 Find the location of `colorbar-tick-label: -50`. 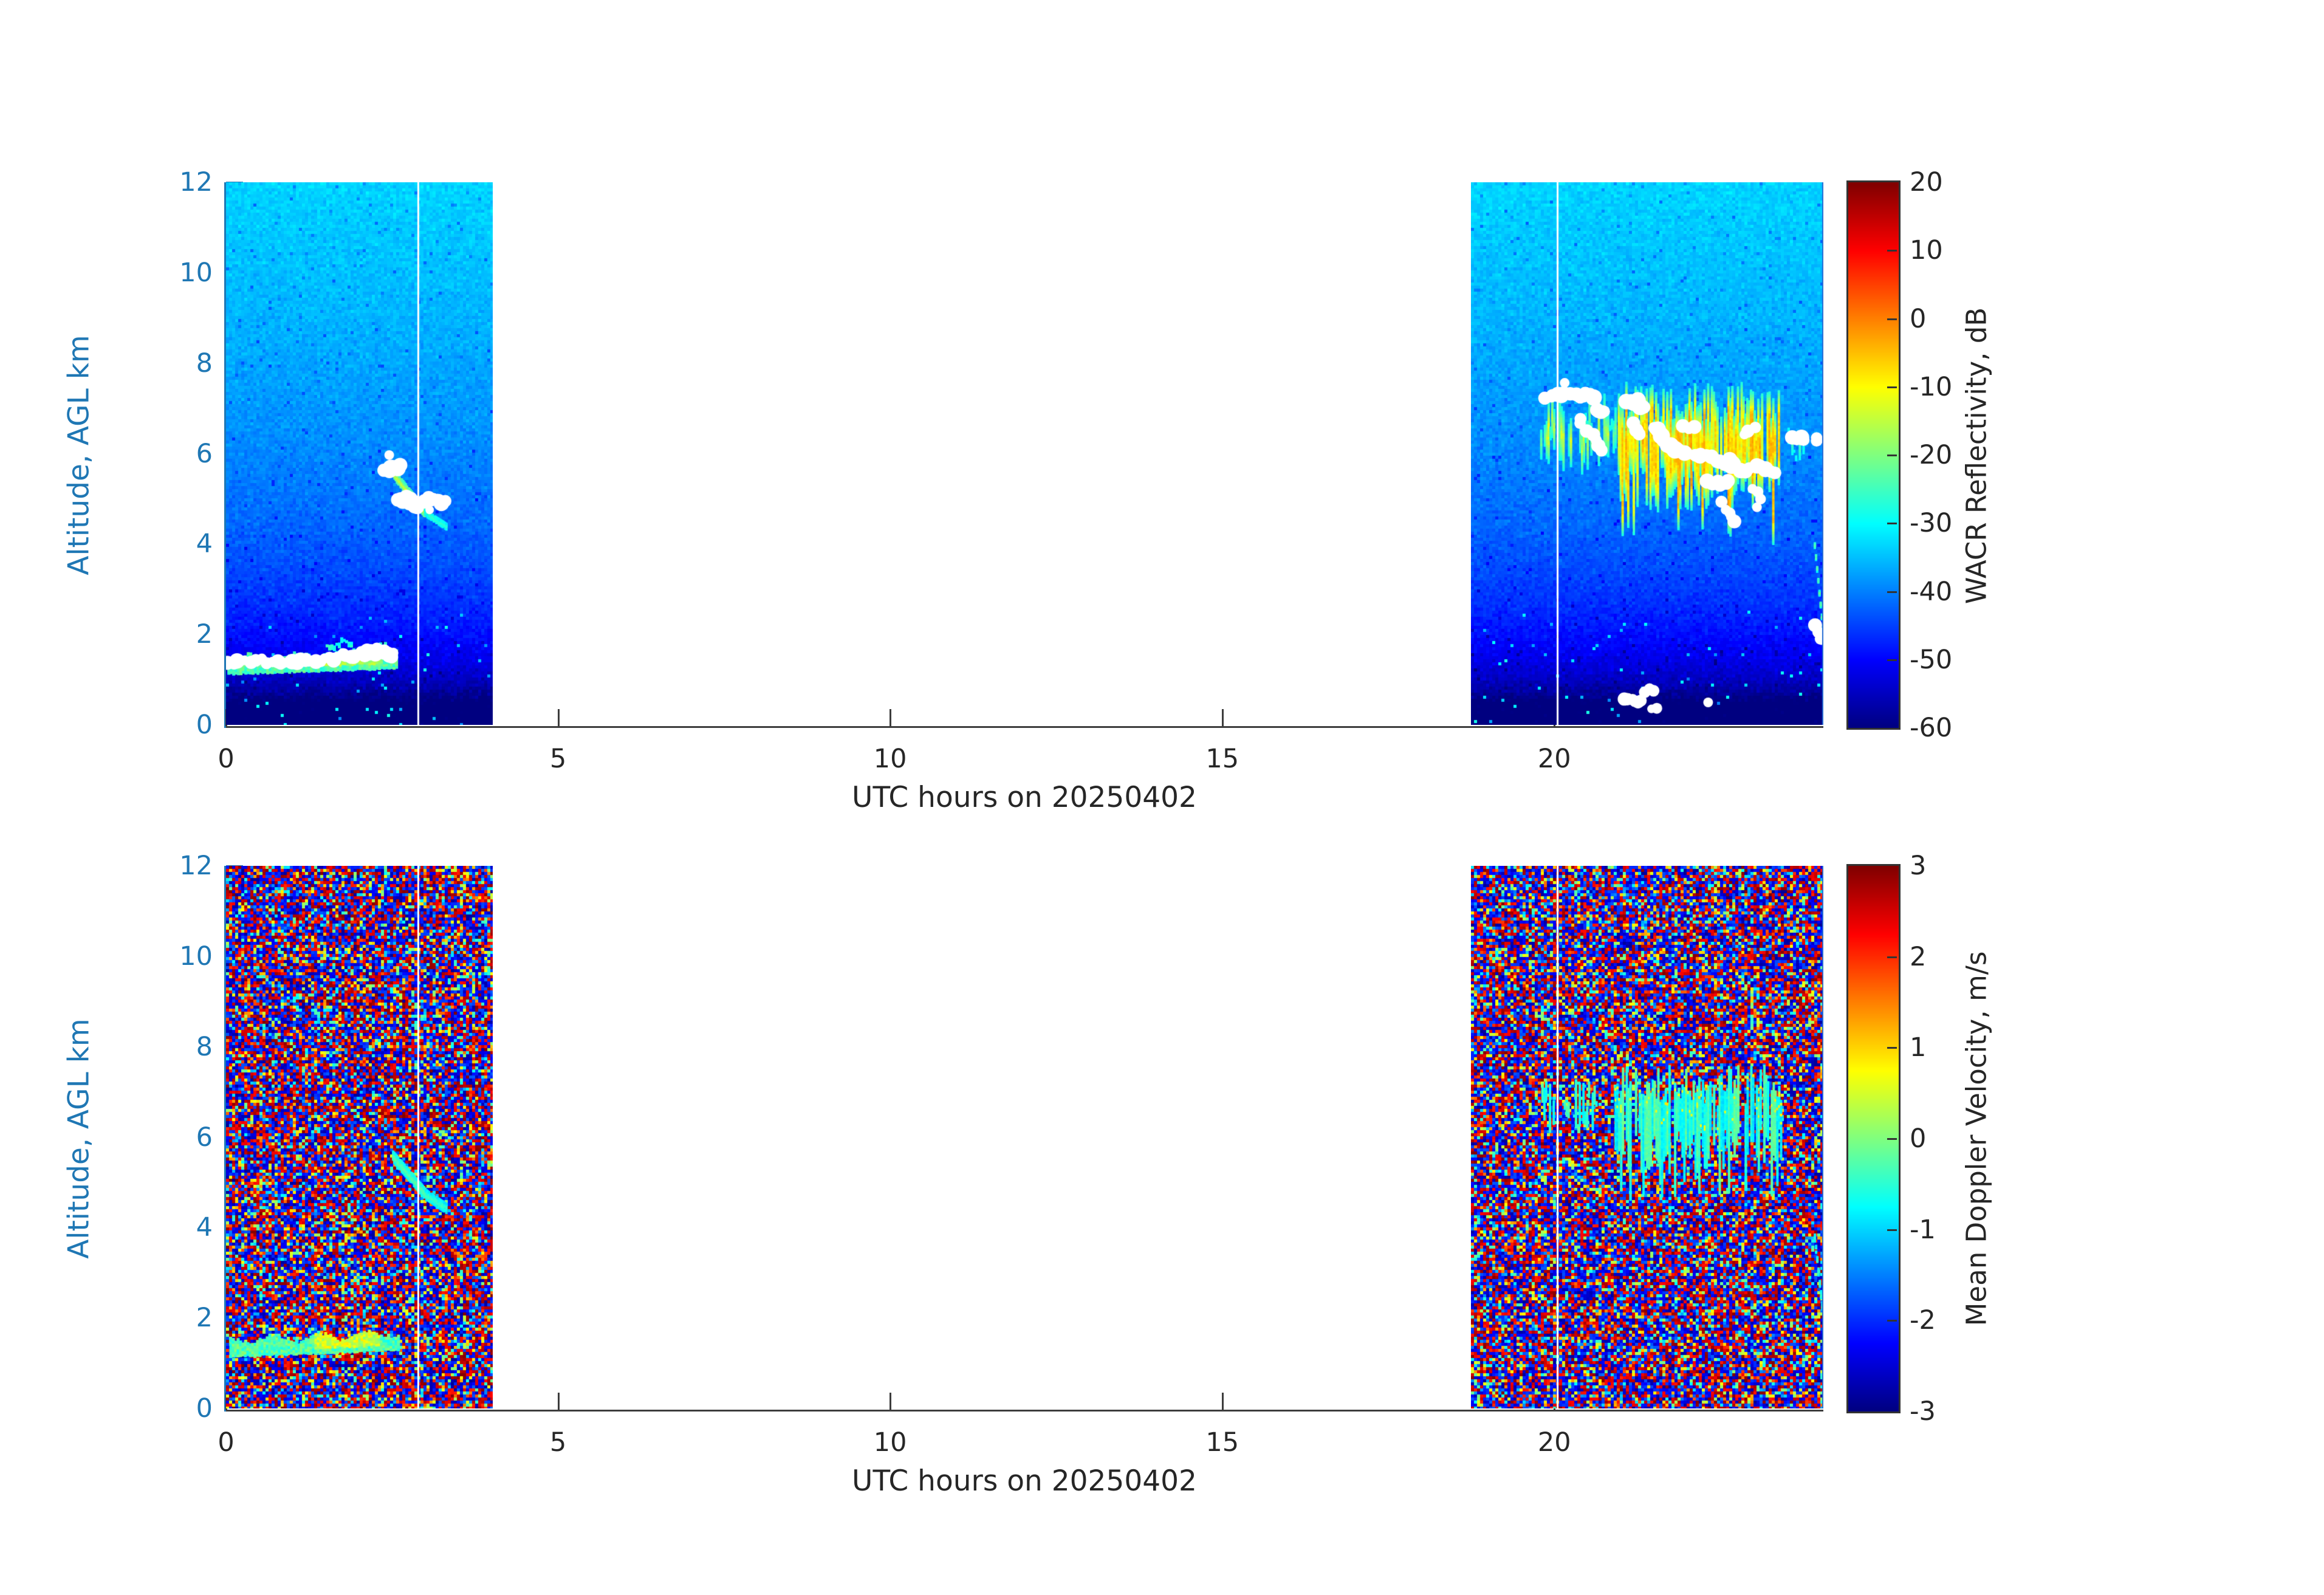

colorbar-tick-label: -50 is located at coordinates (1931, 659).